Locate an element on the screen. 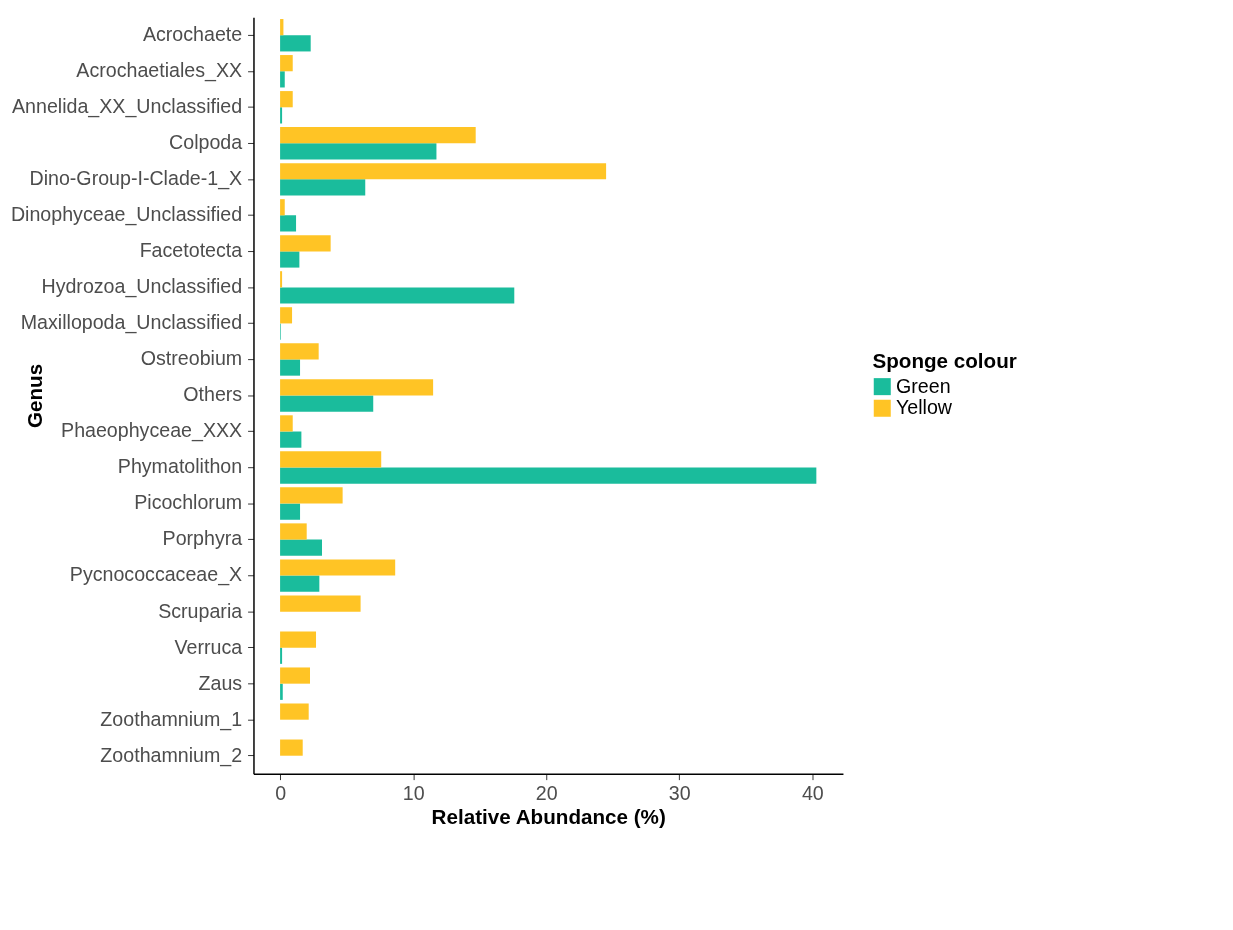  y-tick-label: Acrochaete is located at coordinates (192, 34).